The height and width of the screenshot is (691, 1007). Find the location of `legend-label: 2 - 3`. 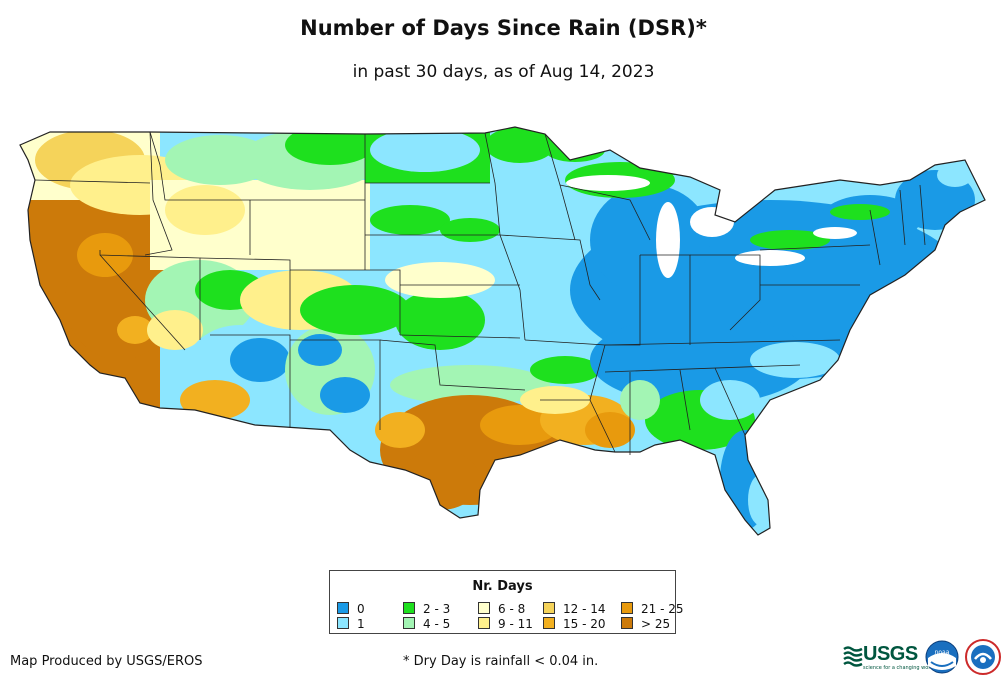

legend-label: 2 - 3 is located at coordinates (437, 609).